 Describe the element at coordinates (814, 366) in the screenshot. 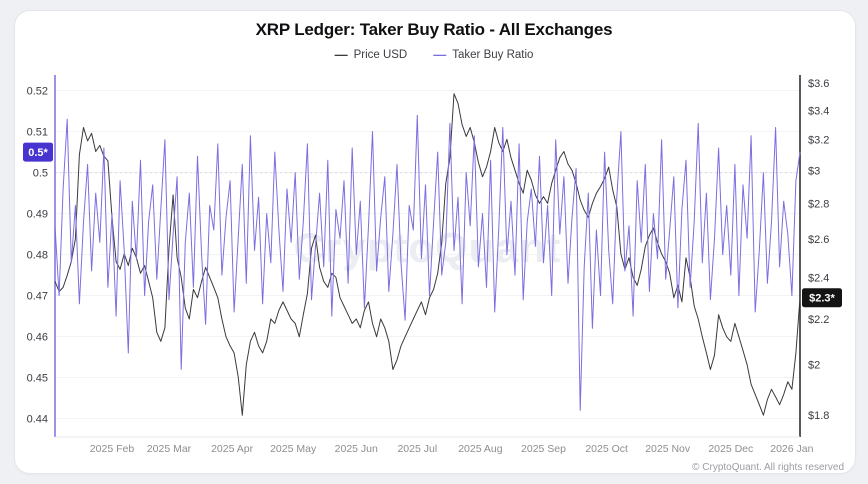

I see `right-axis-tick-label: $2` at that location.